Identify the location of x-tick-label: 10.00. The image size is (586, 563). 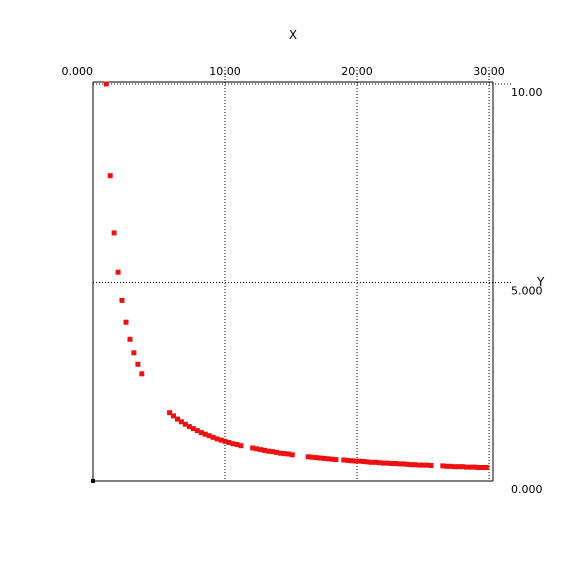
(225, 71).